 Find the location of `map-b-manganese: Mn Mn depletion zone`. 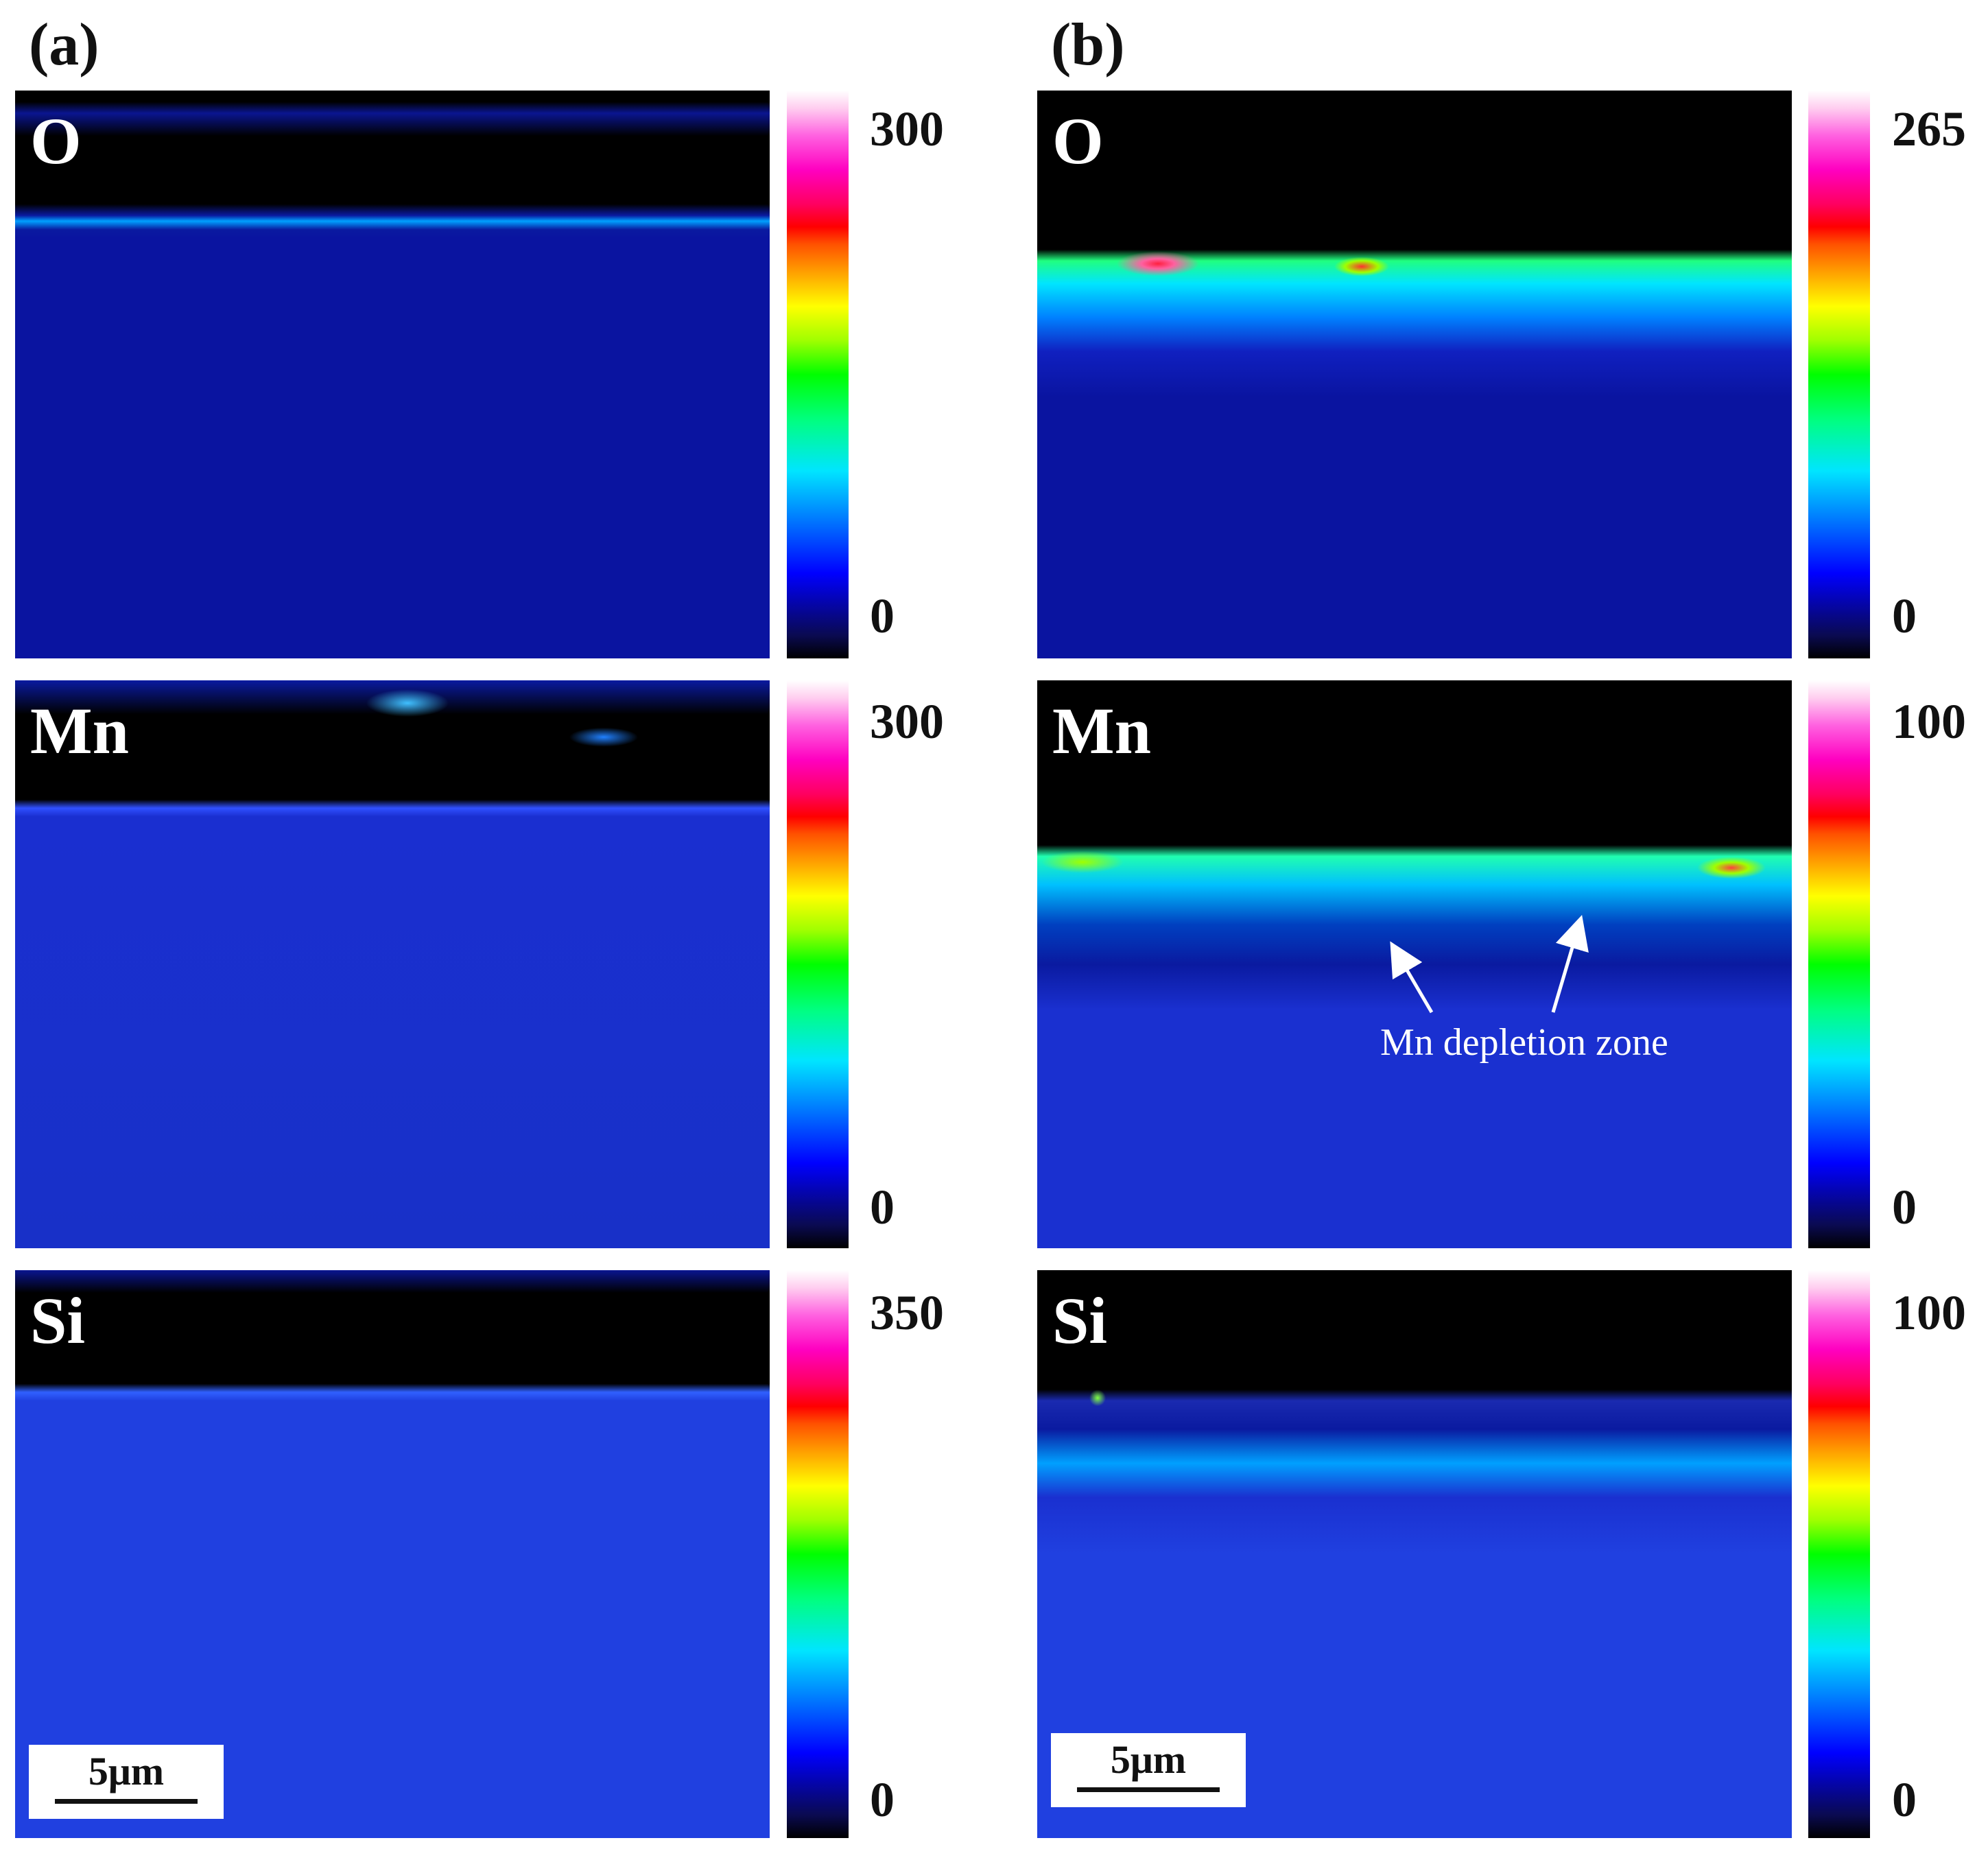

map-b-manganese: Mn Mn depletion zone is located at coordinates (1415, 964).